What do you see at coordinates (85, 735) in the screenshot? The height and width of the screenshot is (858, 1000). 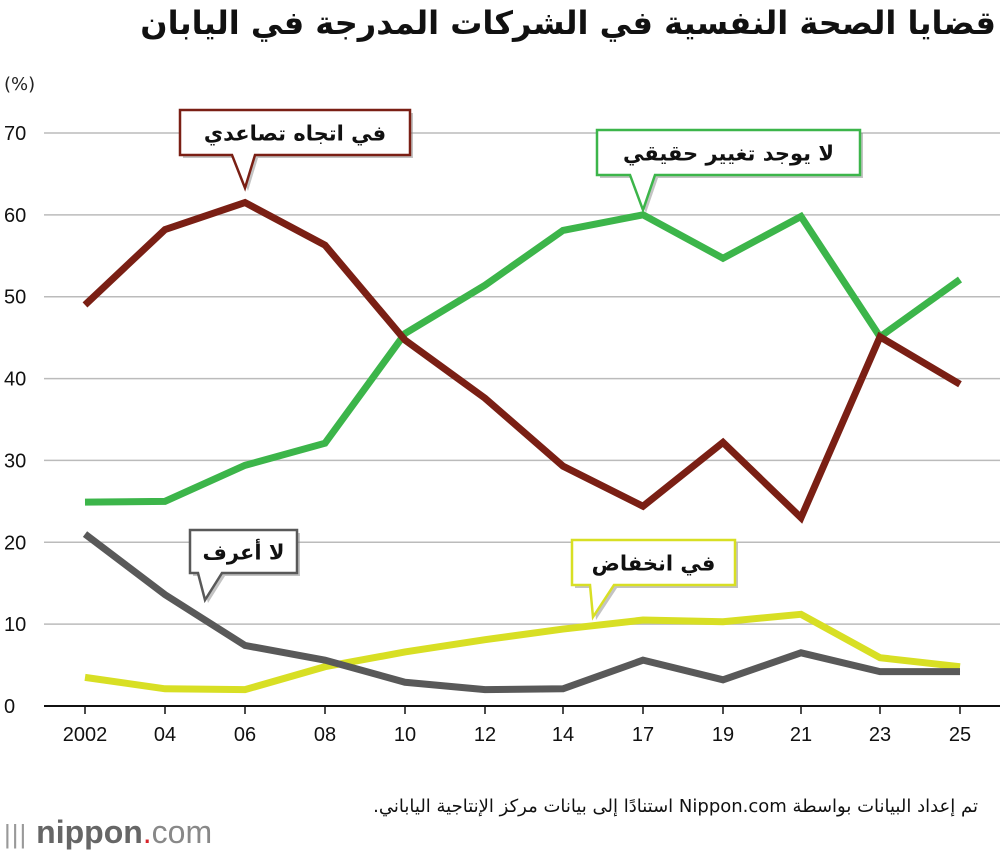 I see `x-tick-label: 2002` at bounding box center [85, 735].